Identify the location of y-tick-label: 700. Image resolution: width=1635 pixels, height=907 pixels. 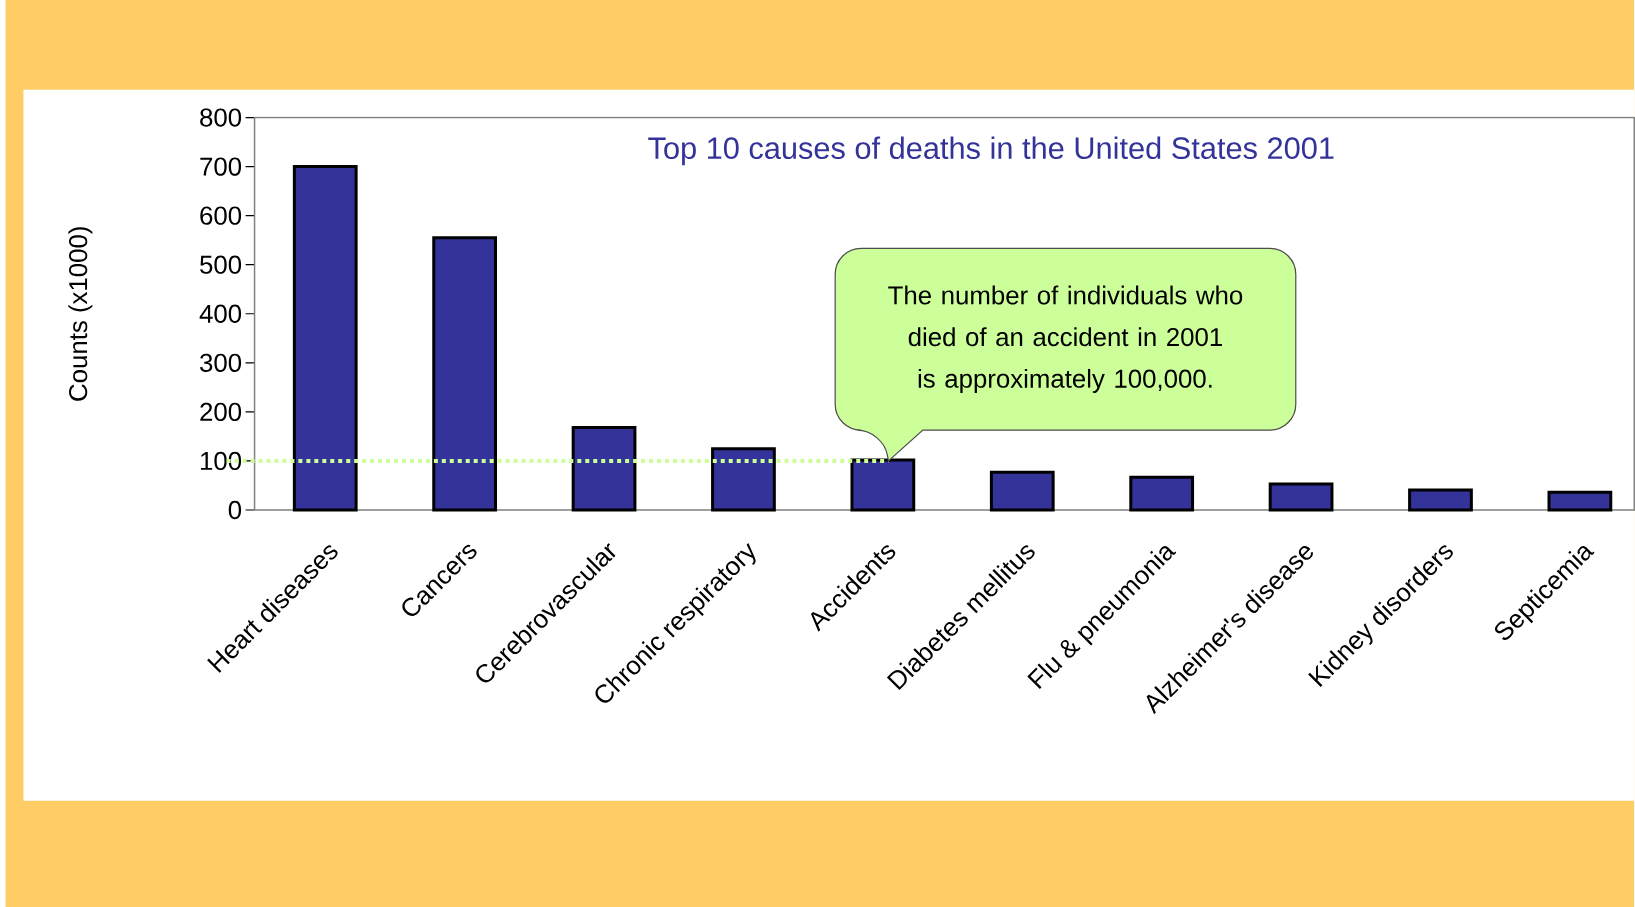
(221, 166).